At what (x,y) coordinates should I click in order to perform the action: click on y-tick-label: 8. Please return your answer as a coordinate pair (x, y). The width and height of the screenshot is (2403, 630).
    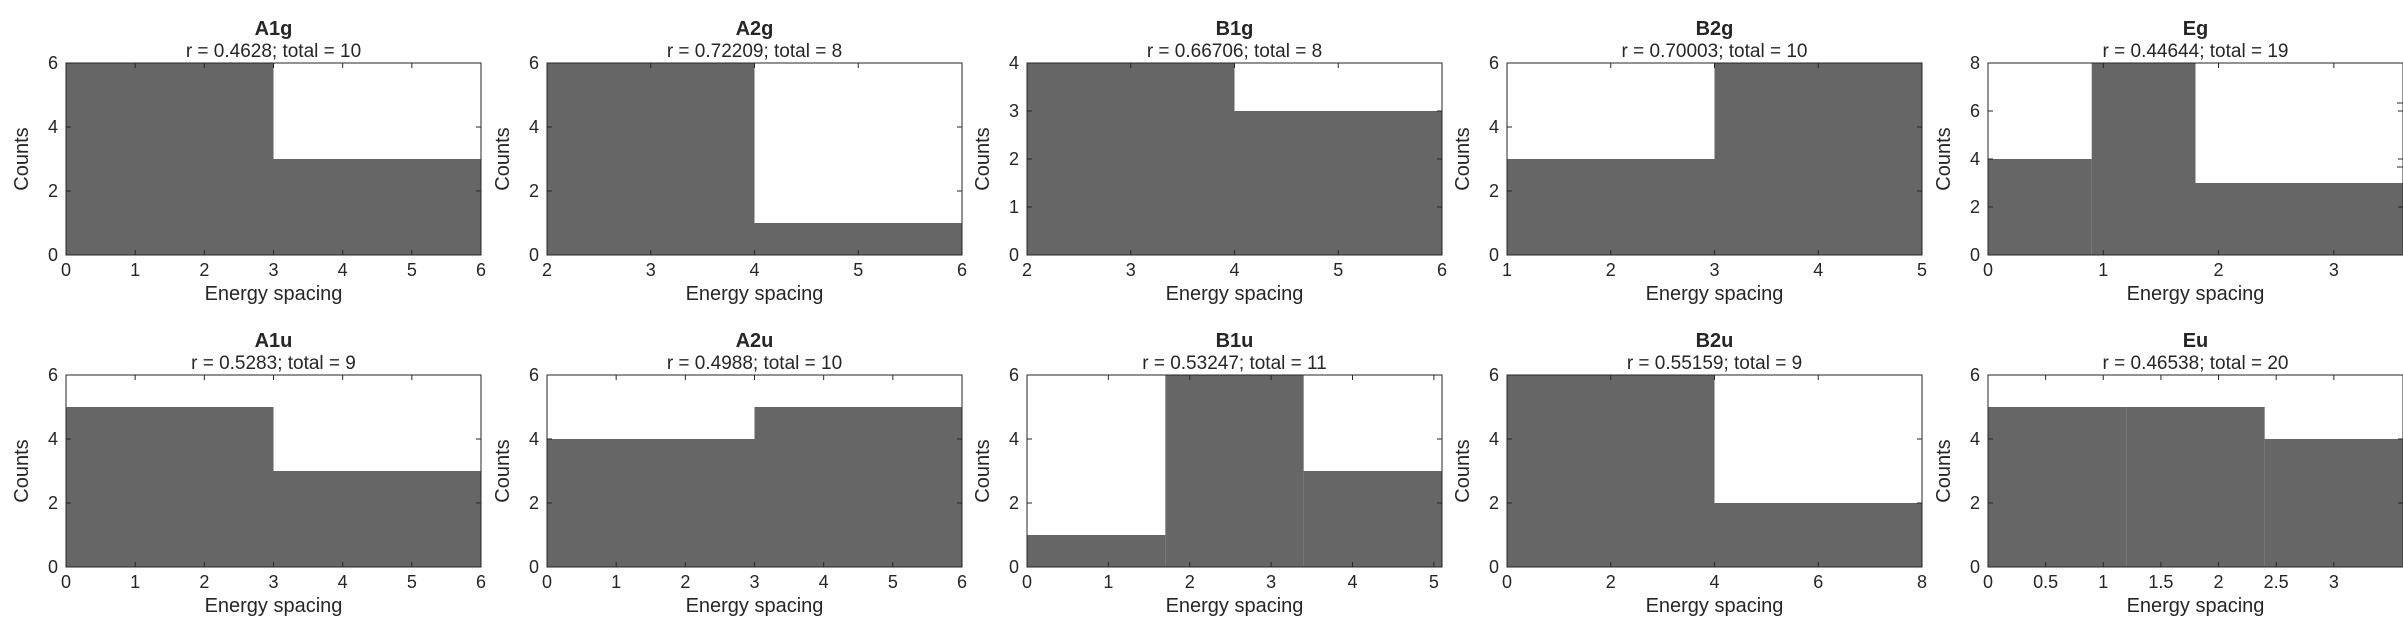
    Looking at the image, I should click on (1975, 63).